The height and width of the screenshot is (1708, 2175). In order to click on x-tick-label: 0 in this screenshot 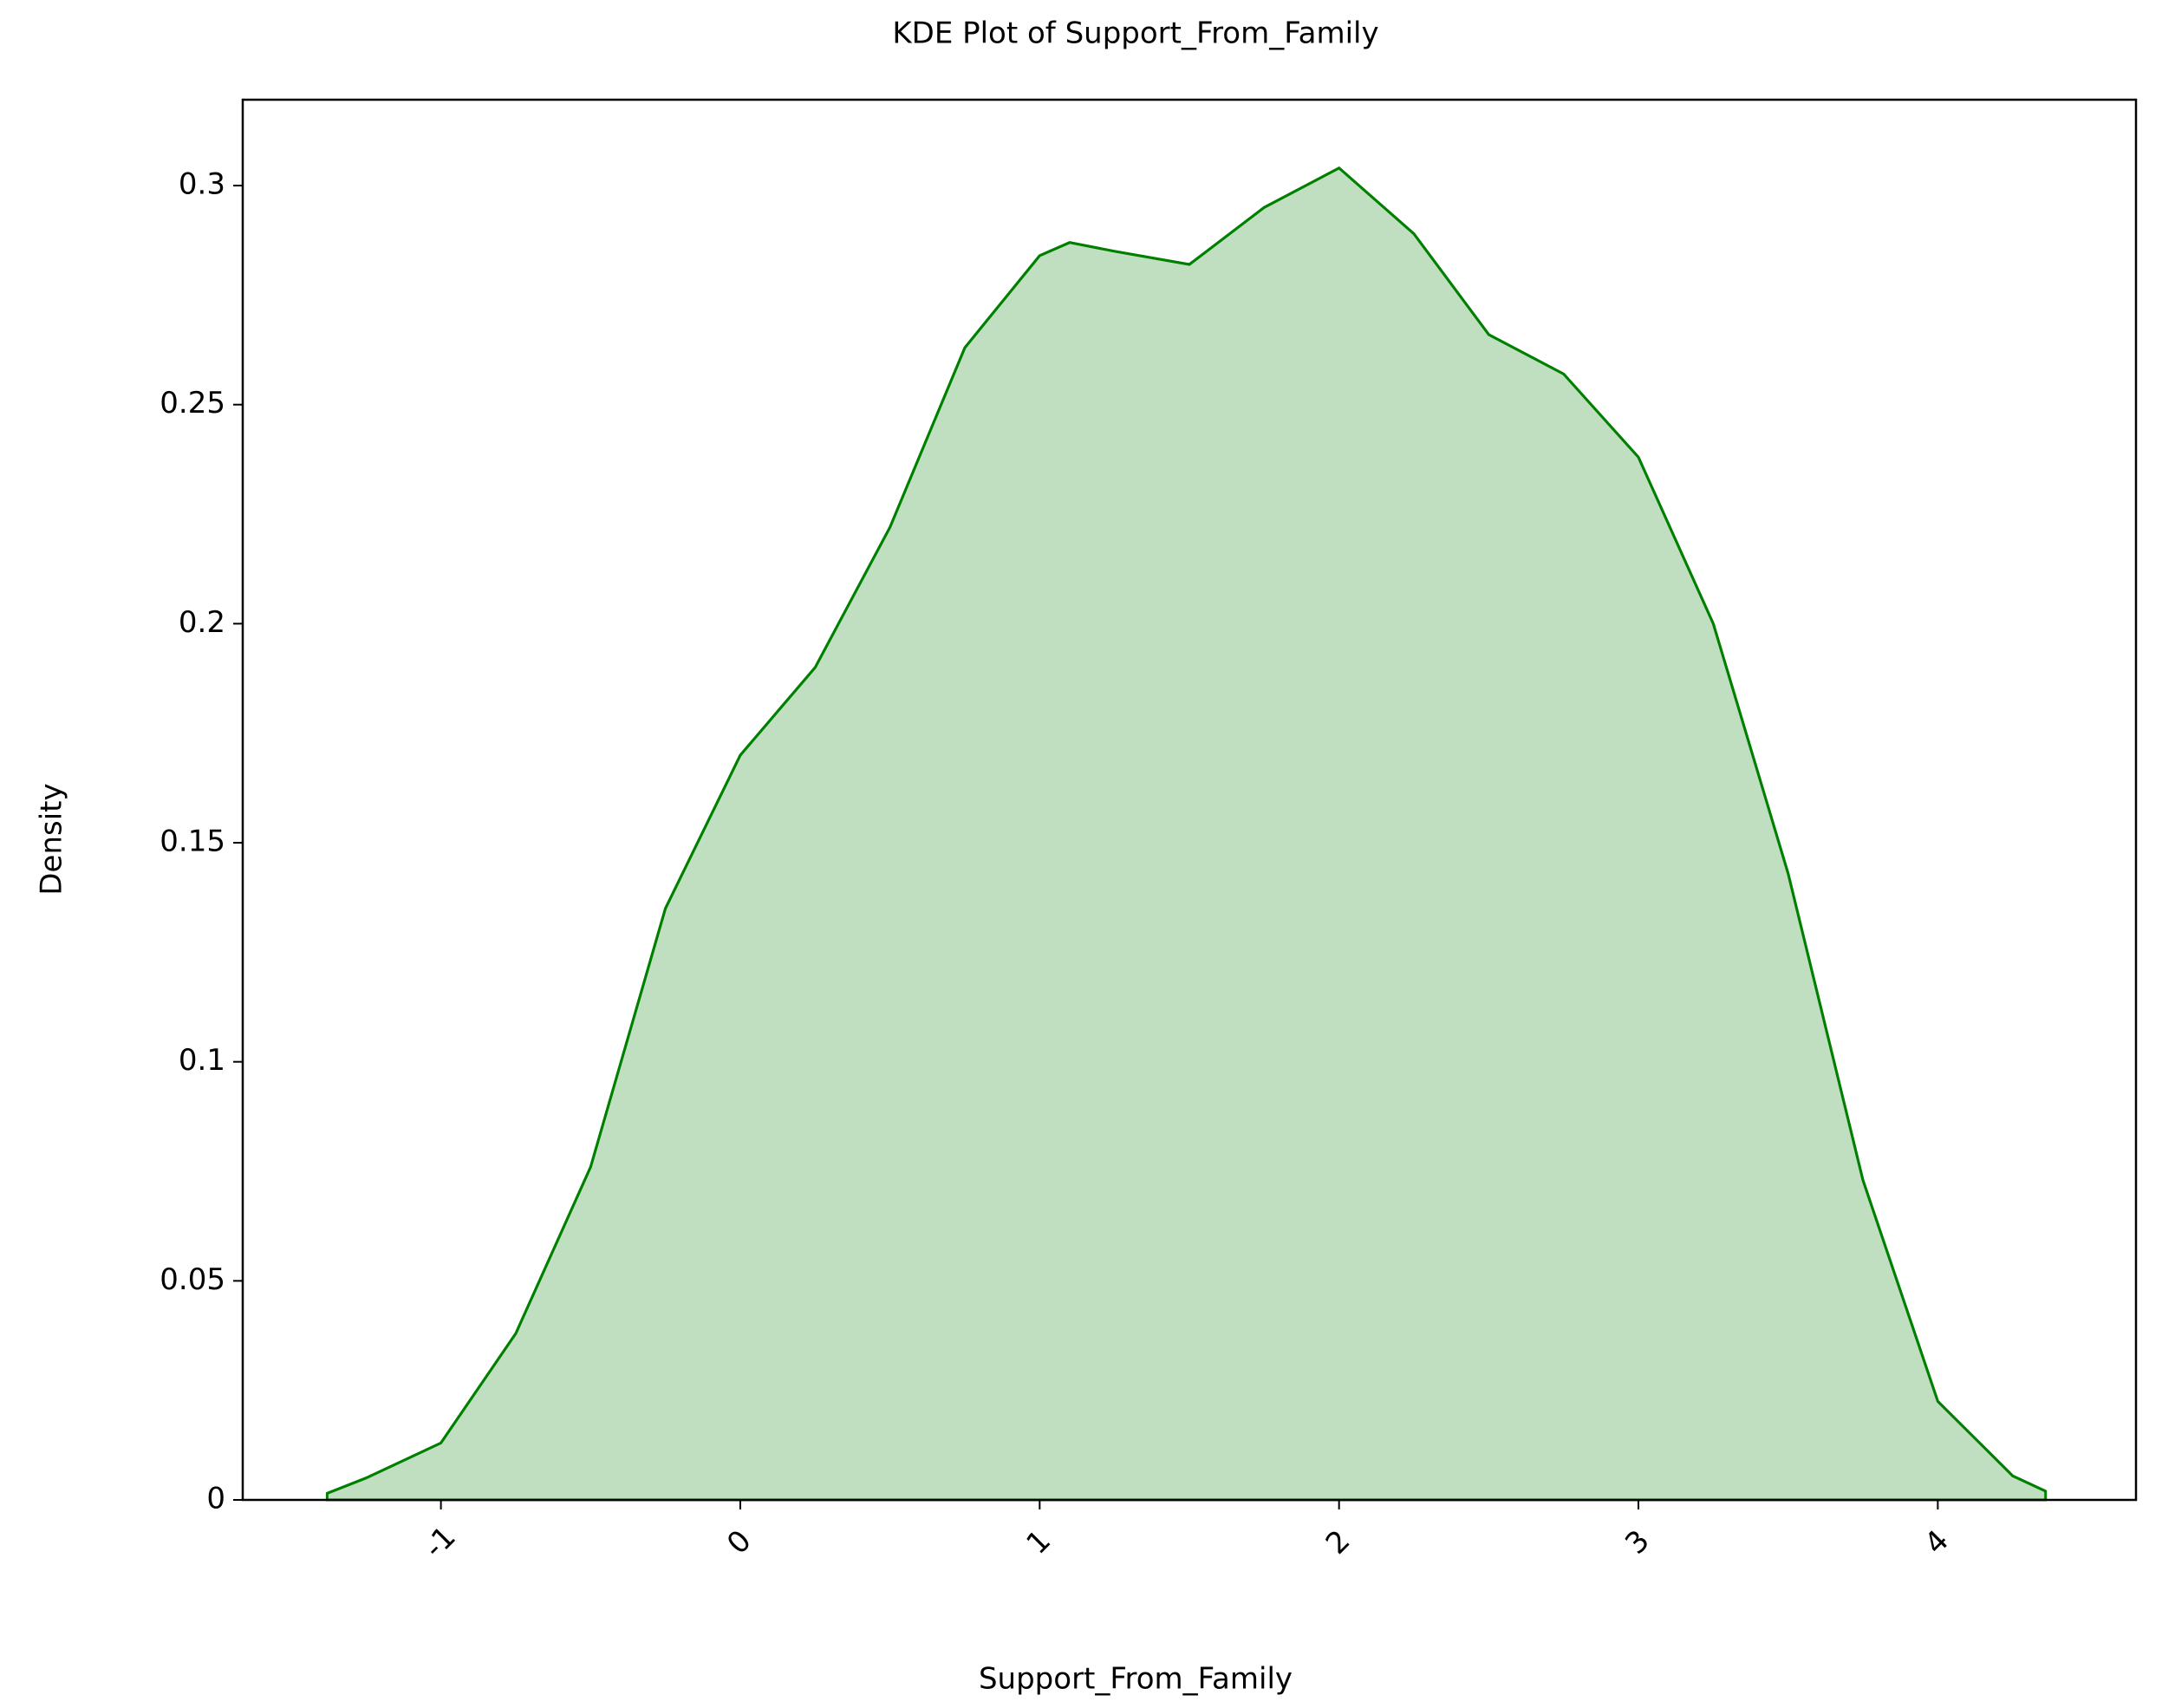, I will do `click(739, 1542)`.